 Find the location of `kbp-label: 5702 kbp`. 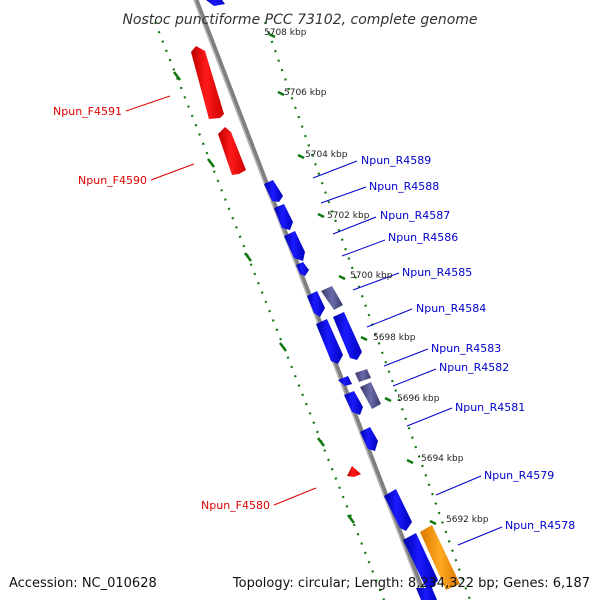

kbp-label: 5702 kbp is located at coordinates (348, 216).